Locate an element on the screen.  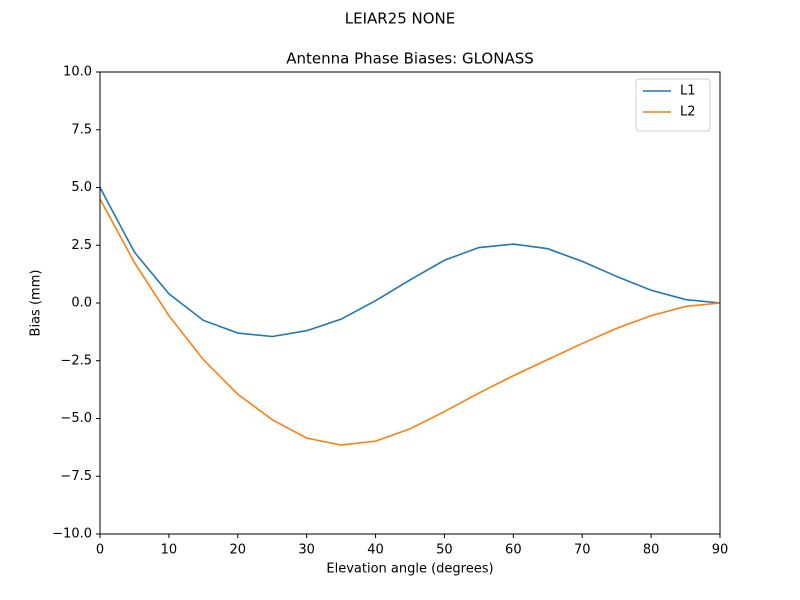
suptitle: LEIAR25 NONE is located at coordinates (400, 19).